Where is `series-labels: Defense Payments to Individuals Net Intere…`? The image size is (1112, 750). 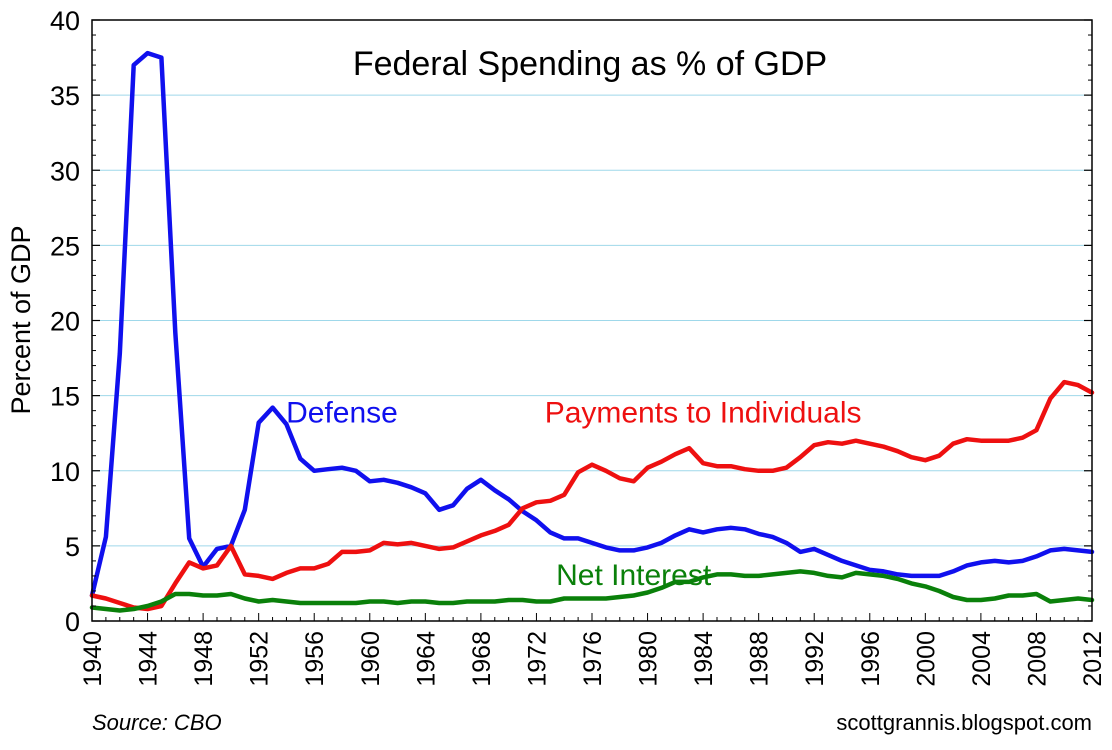
series-labels: Defense Payments to Individuals Net Intere… is located at coordinates (573, 494).